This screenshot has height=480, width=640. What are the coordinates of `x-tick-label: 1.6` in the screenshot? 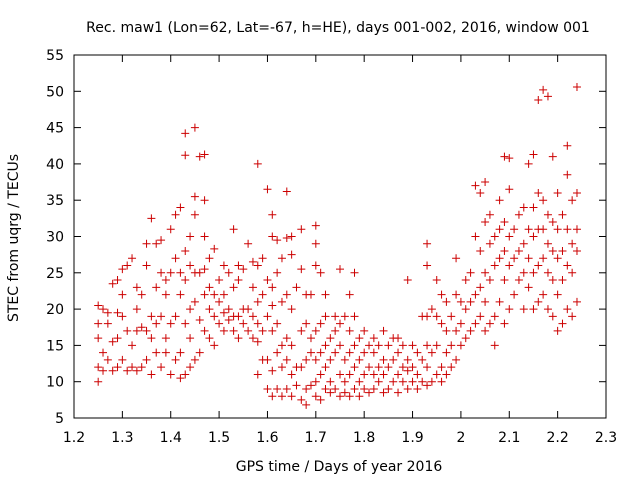 It's located at (267, 438).